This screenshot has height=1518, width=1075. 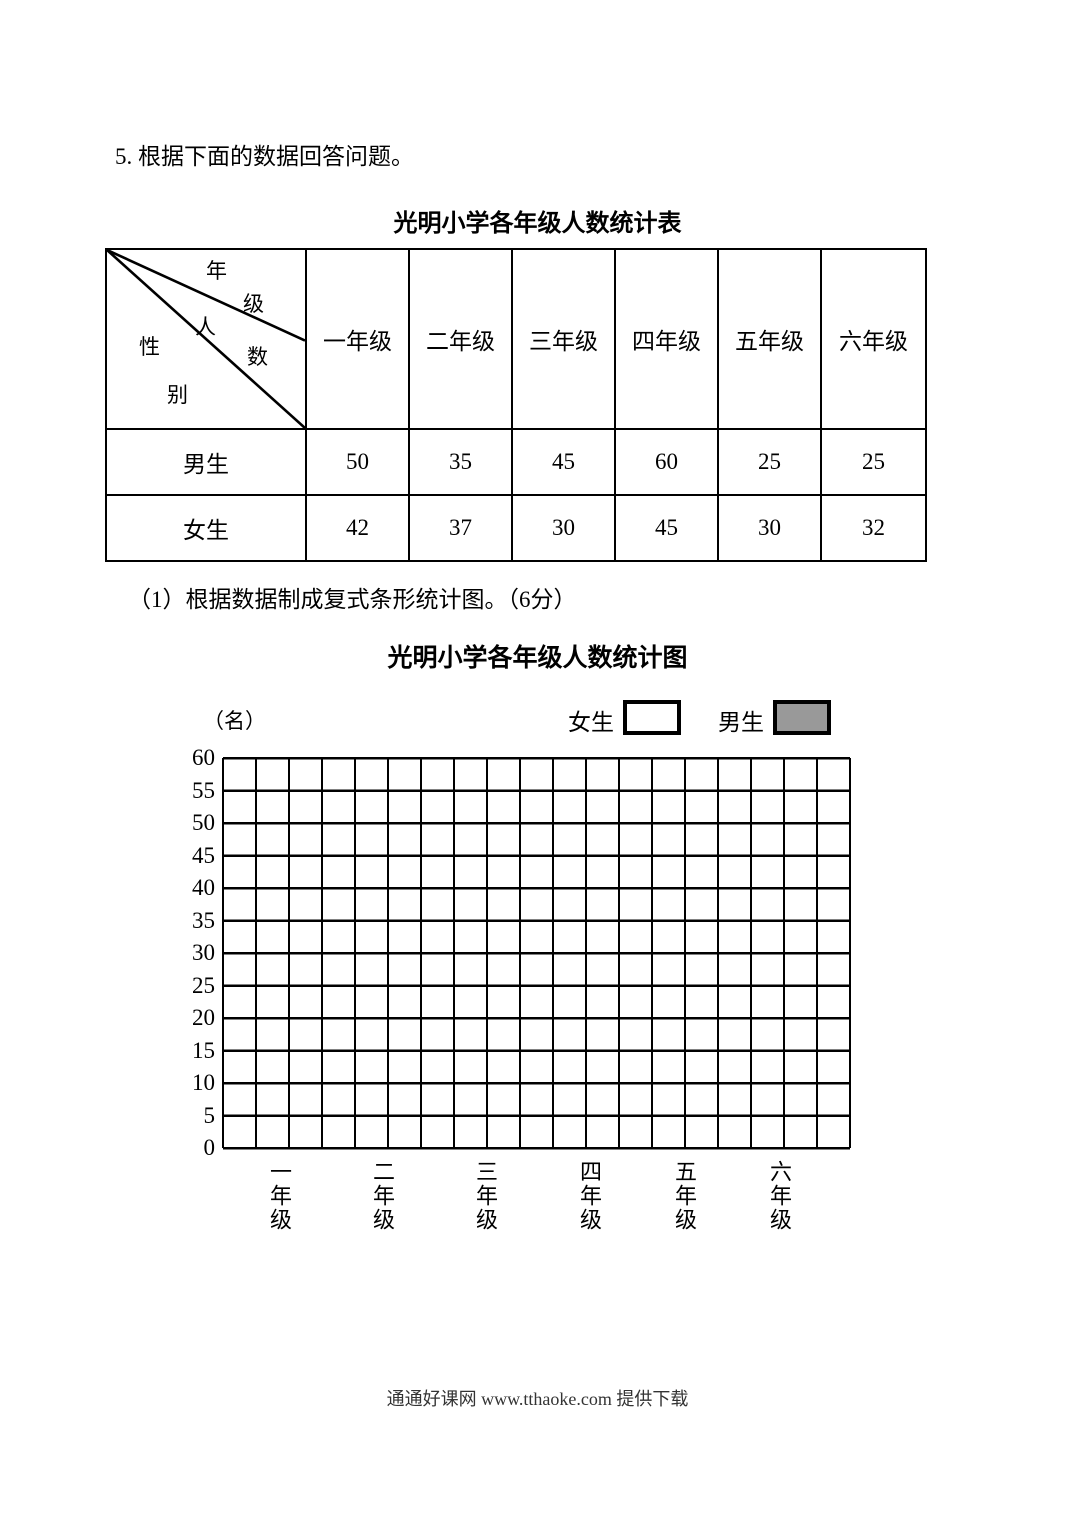 What do you see at coordinates (264, 156) in the screenshot?
I see `question-text: 5. 根据下面的数据回答问题。` at bounding box center [264, 156].